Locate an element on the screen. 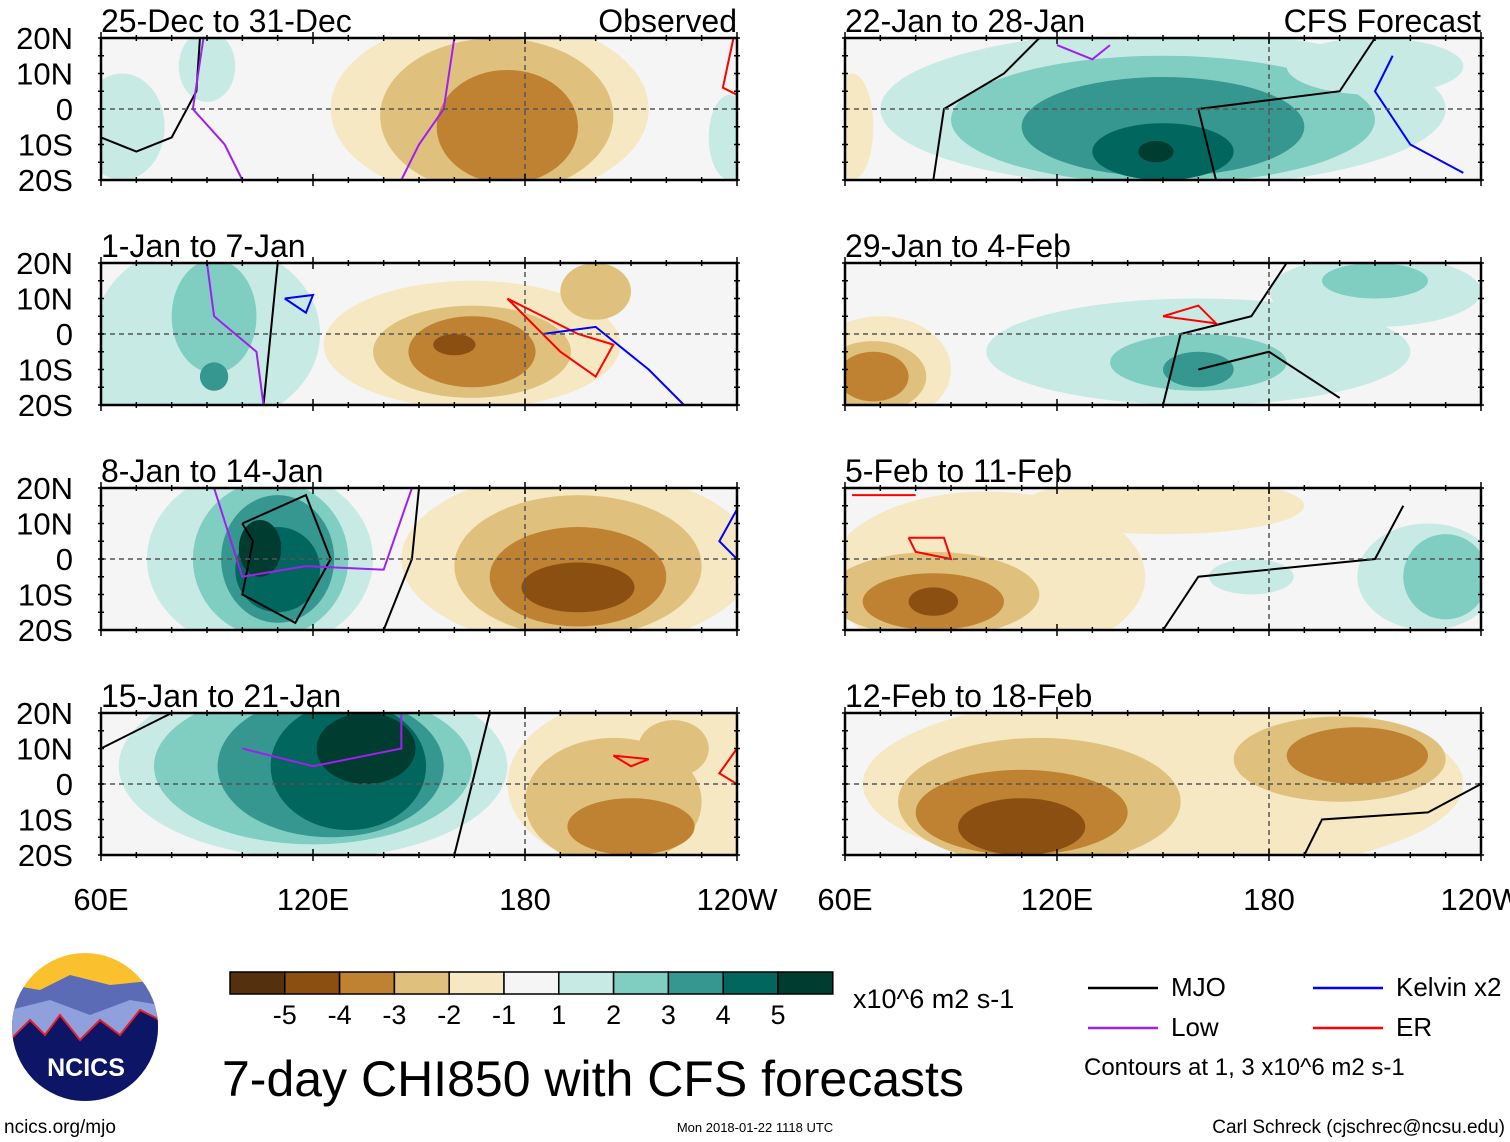 The image size is (1510, 1142). panel-title: 8-Jan to 14-Jan is located at coordinates (212, 471).